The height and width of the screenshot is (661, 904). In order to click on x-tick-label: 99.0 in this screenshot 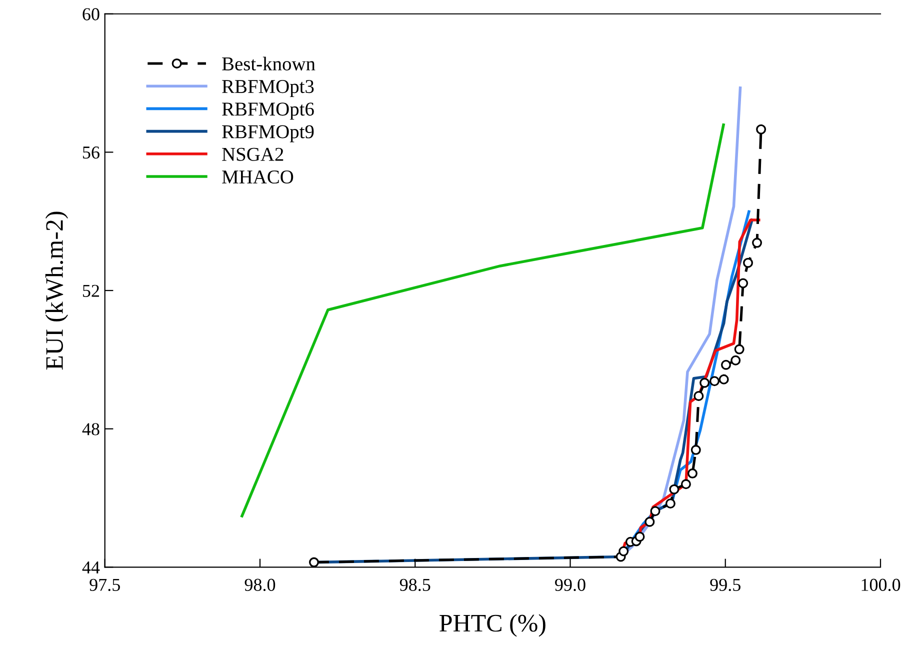, I will do `click(570, 585)`.